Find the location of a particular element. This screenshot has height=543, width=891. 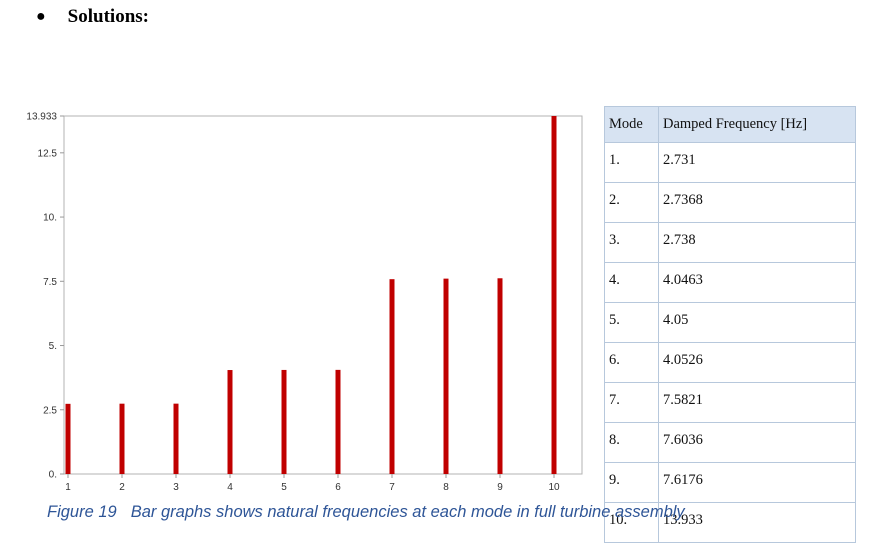

y-tick-label: 2.5 is located at coordinates (50, 410).